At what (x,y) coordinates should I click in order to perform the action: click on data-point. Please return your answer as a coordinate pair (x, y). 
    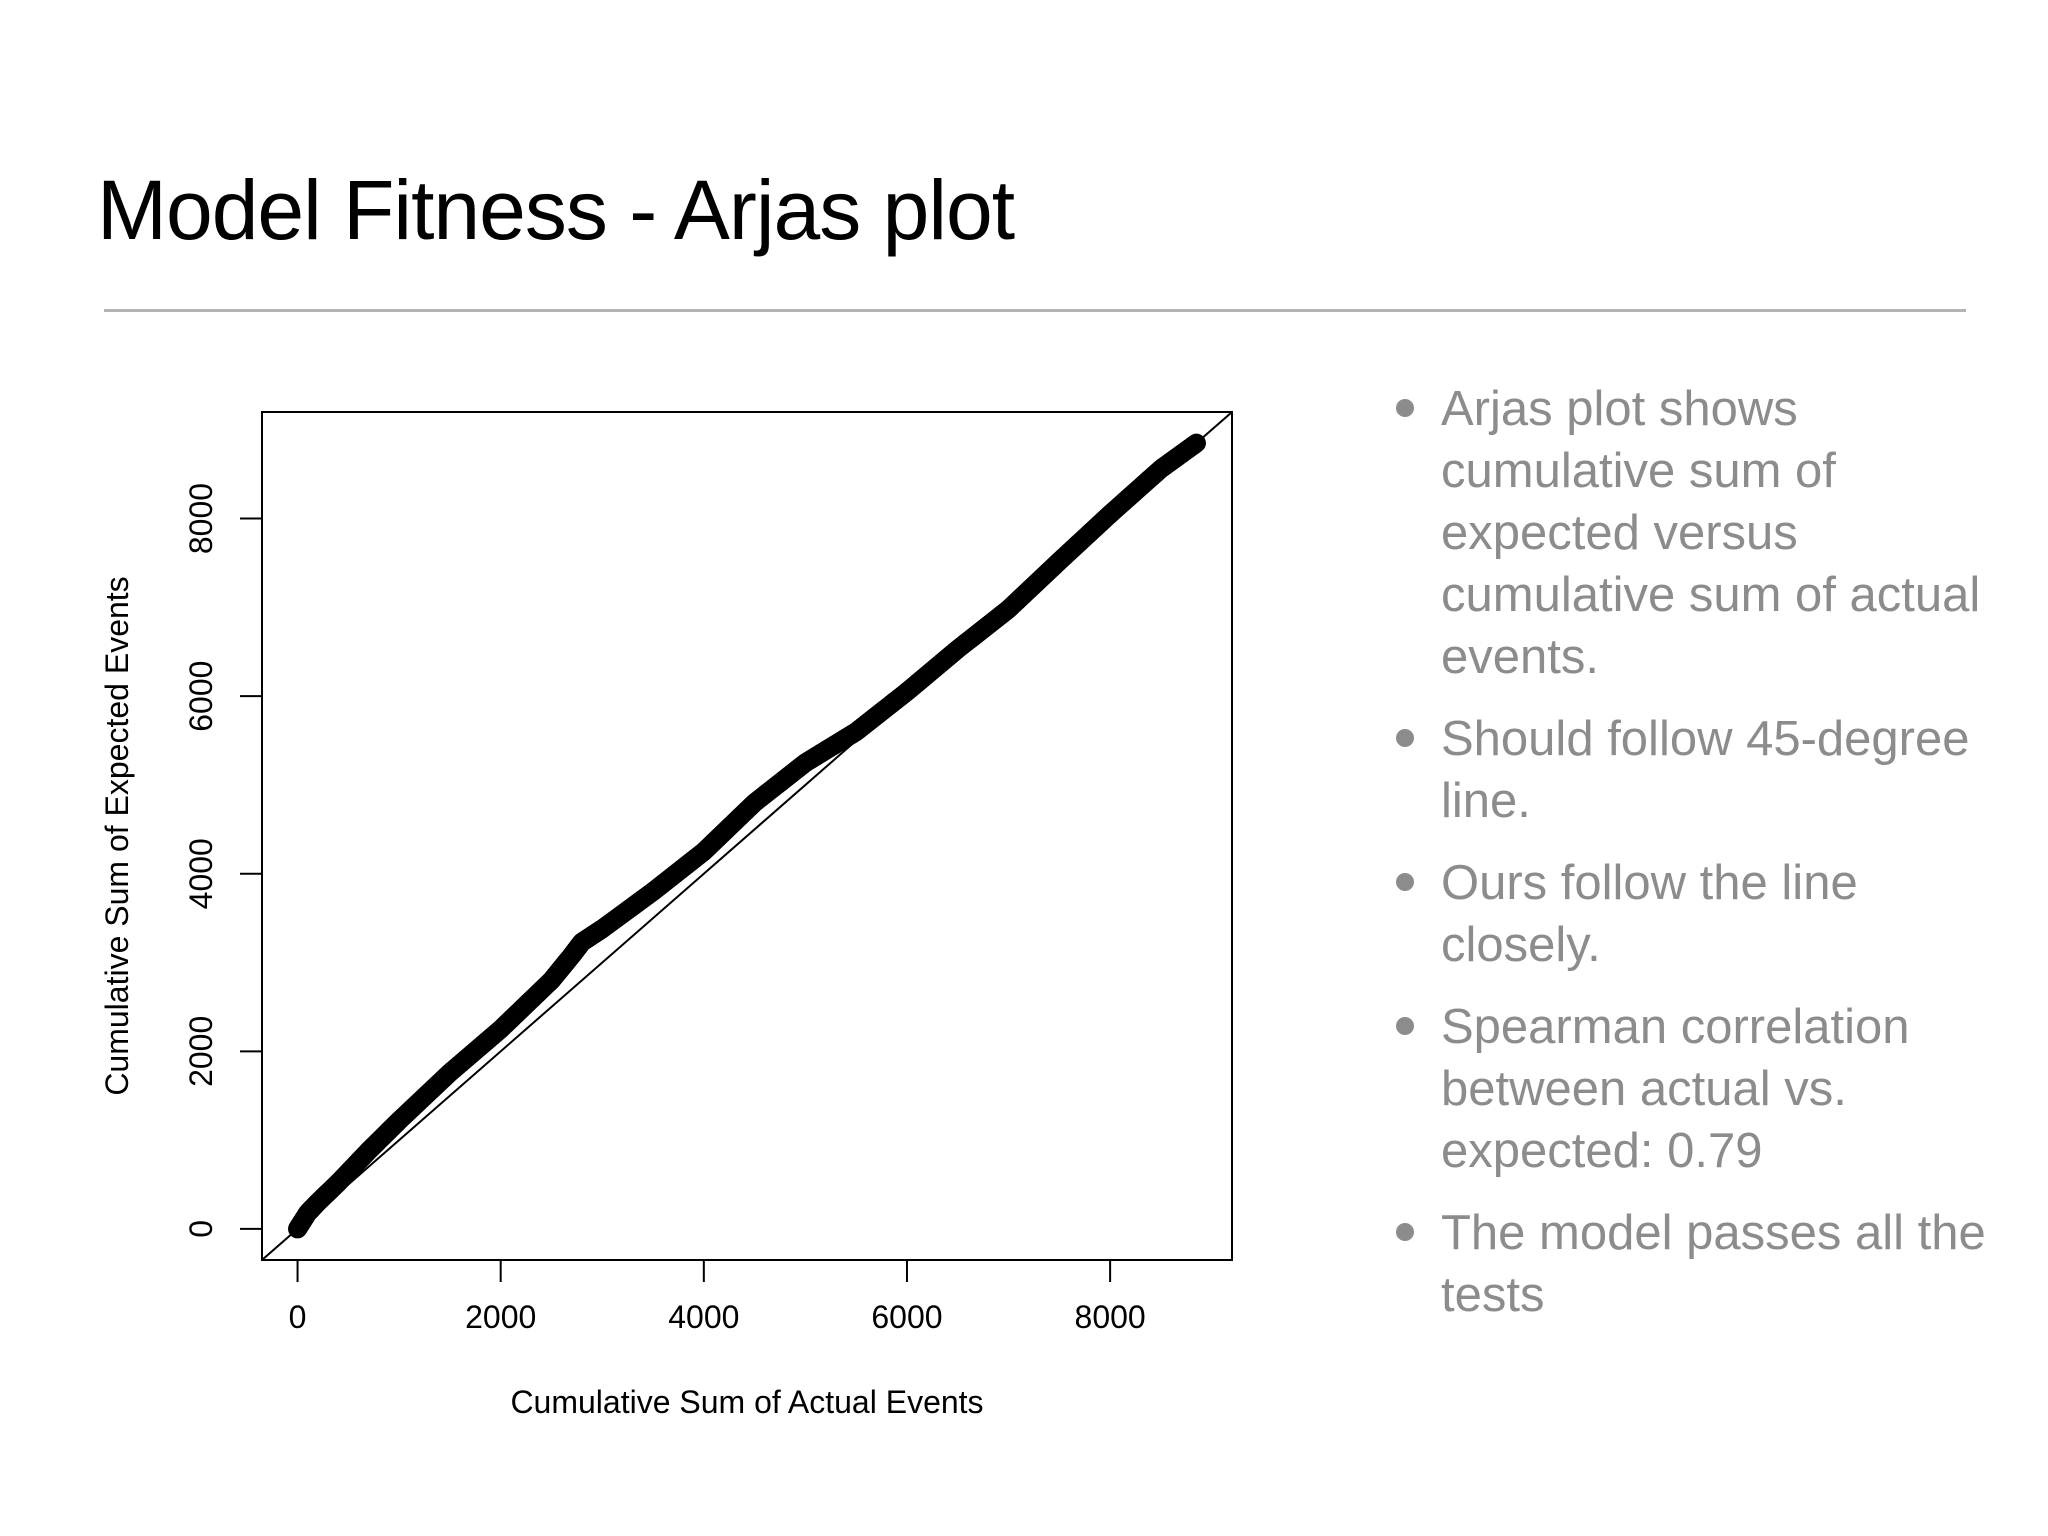
    Looking at the image, I should click on (1196, 443).